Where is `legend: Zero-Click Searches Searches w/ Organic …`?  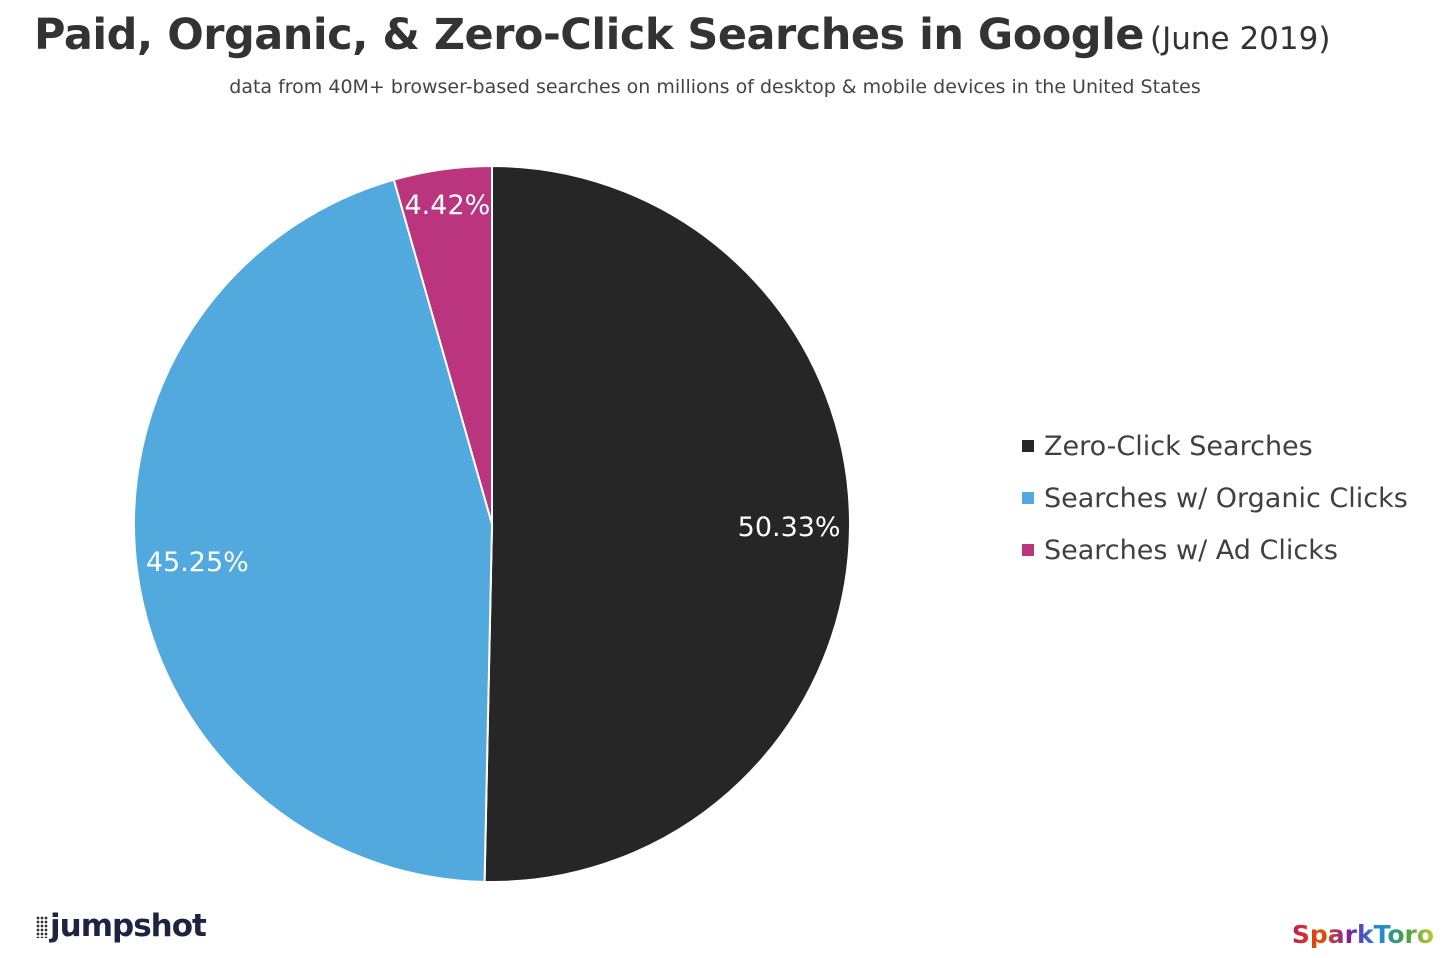 legend: Zero-Click Searches Searches w/ Organic … is located at coordinates (1215, 498).